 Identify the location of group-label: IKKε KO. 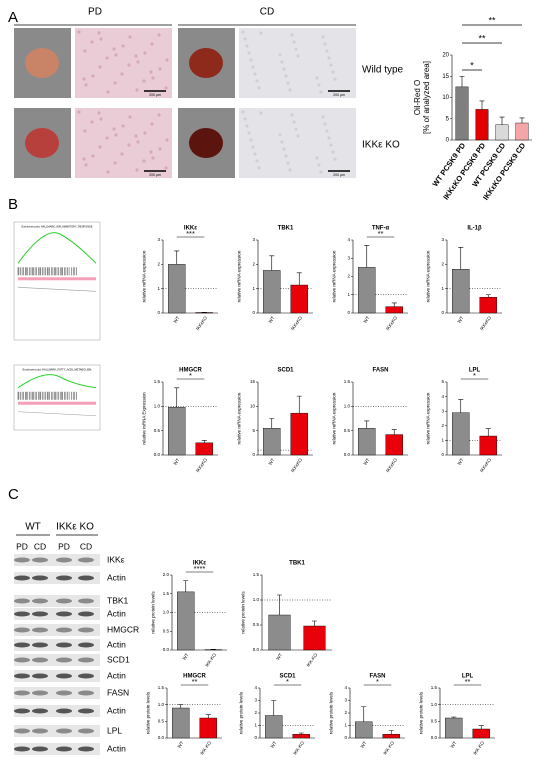
(75, 527).